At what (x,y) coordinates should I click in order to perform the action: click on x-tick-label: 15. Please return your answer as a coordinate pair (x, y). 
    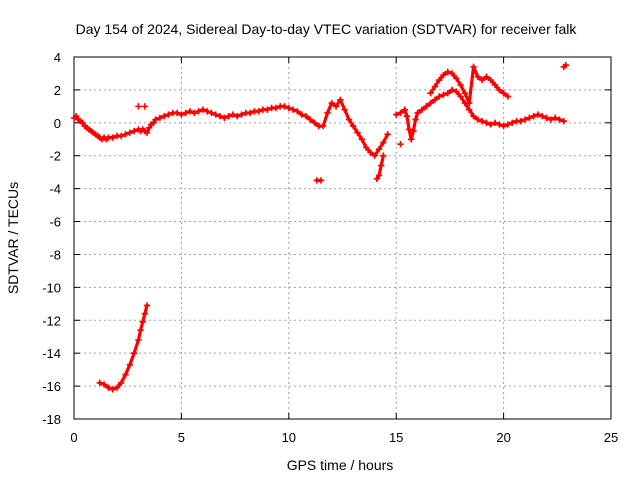
    Looking at the image, I should click on (396, 437).